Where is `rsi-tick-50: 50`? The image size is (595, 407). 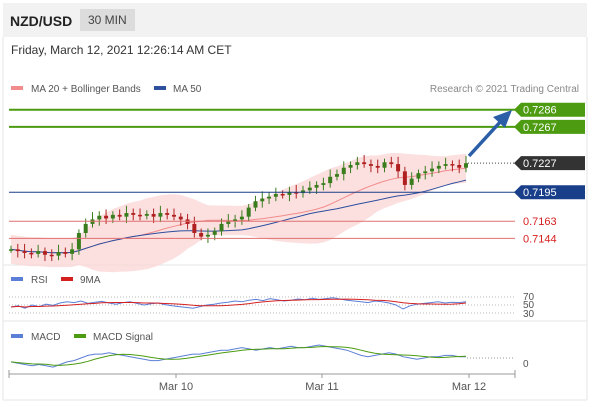
rsi-tick-50: 50 is located at coordinates (529, 305).